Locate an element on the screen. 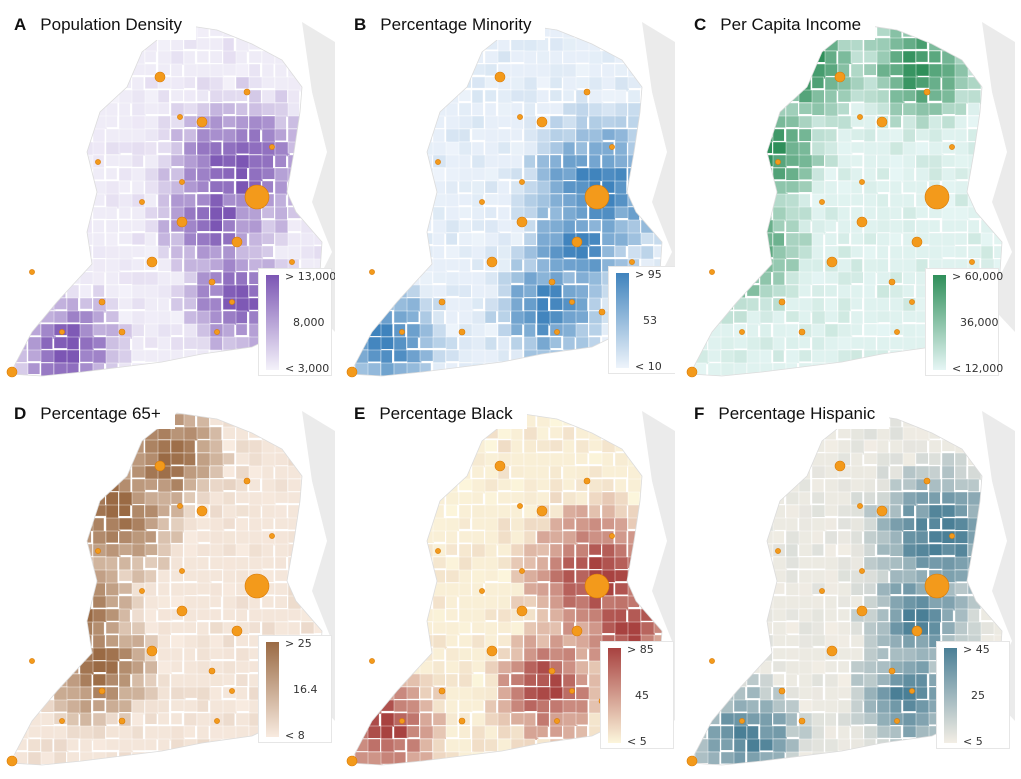  color-ramp is located at coordinates (939, 322).